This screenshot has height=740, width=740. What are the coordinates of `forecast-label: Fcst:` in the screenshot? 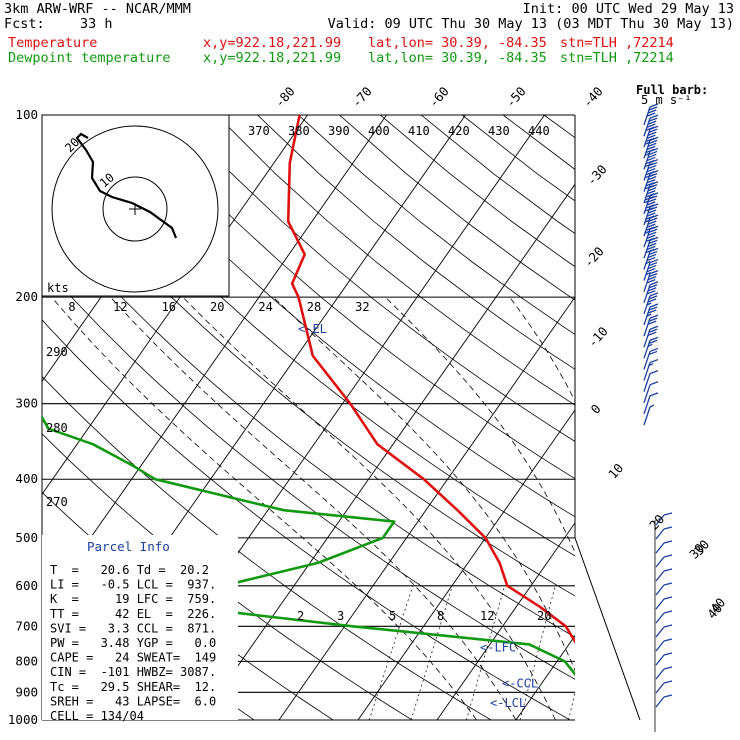 It's located at (24, 24).